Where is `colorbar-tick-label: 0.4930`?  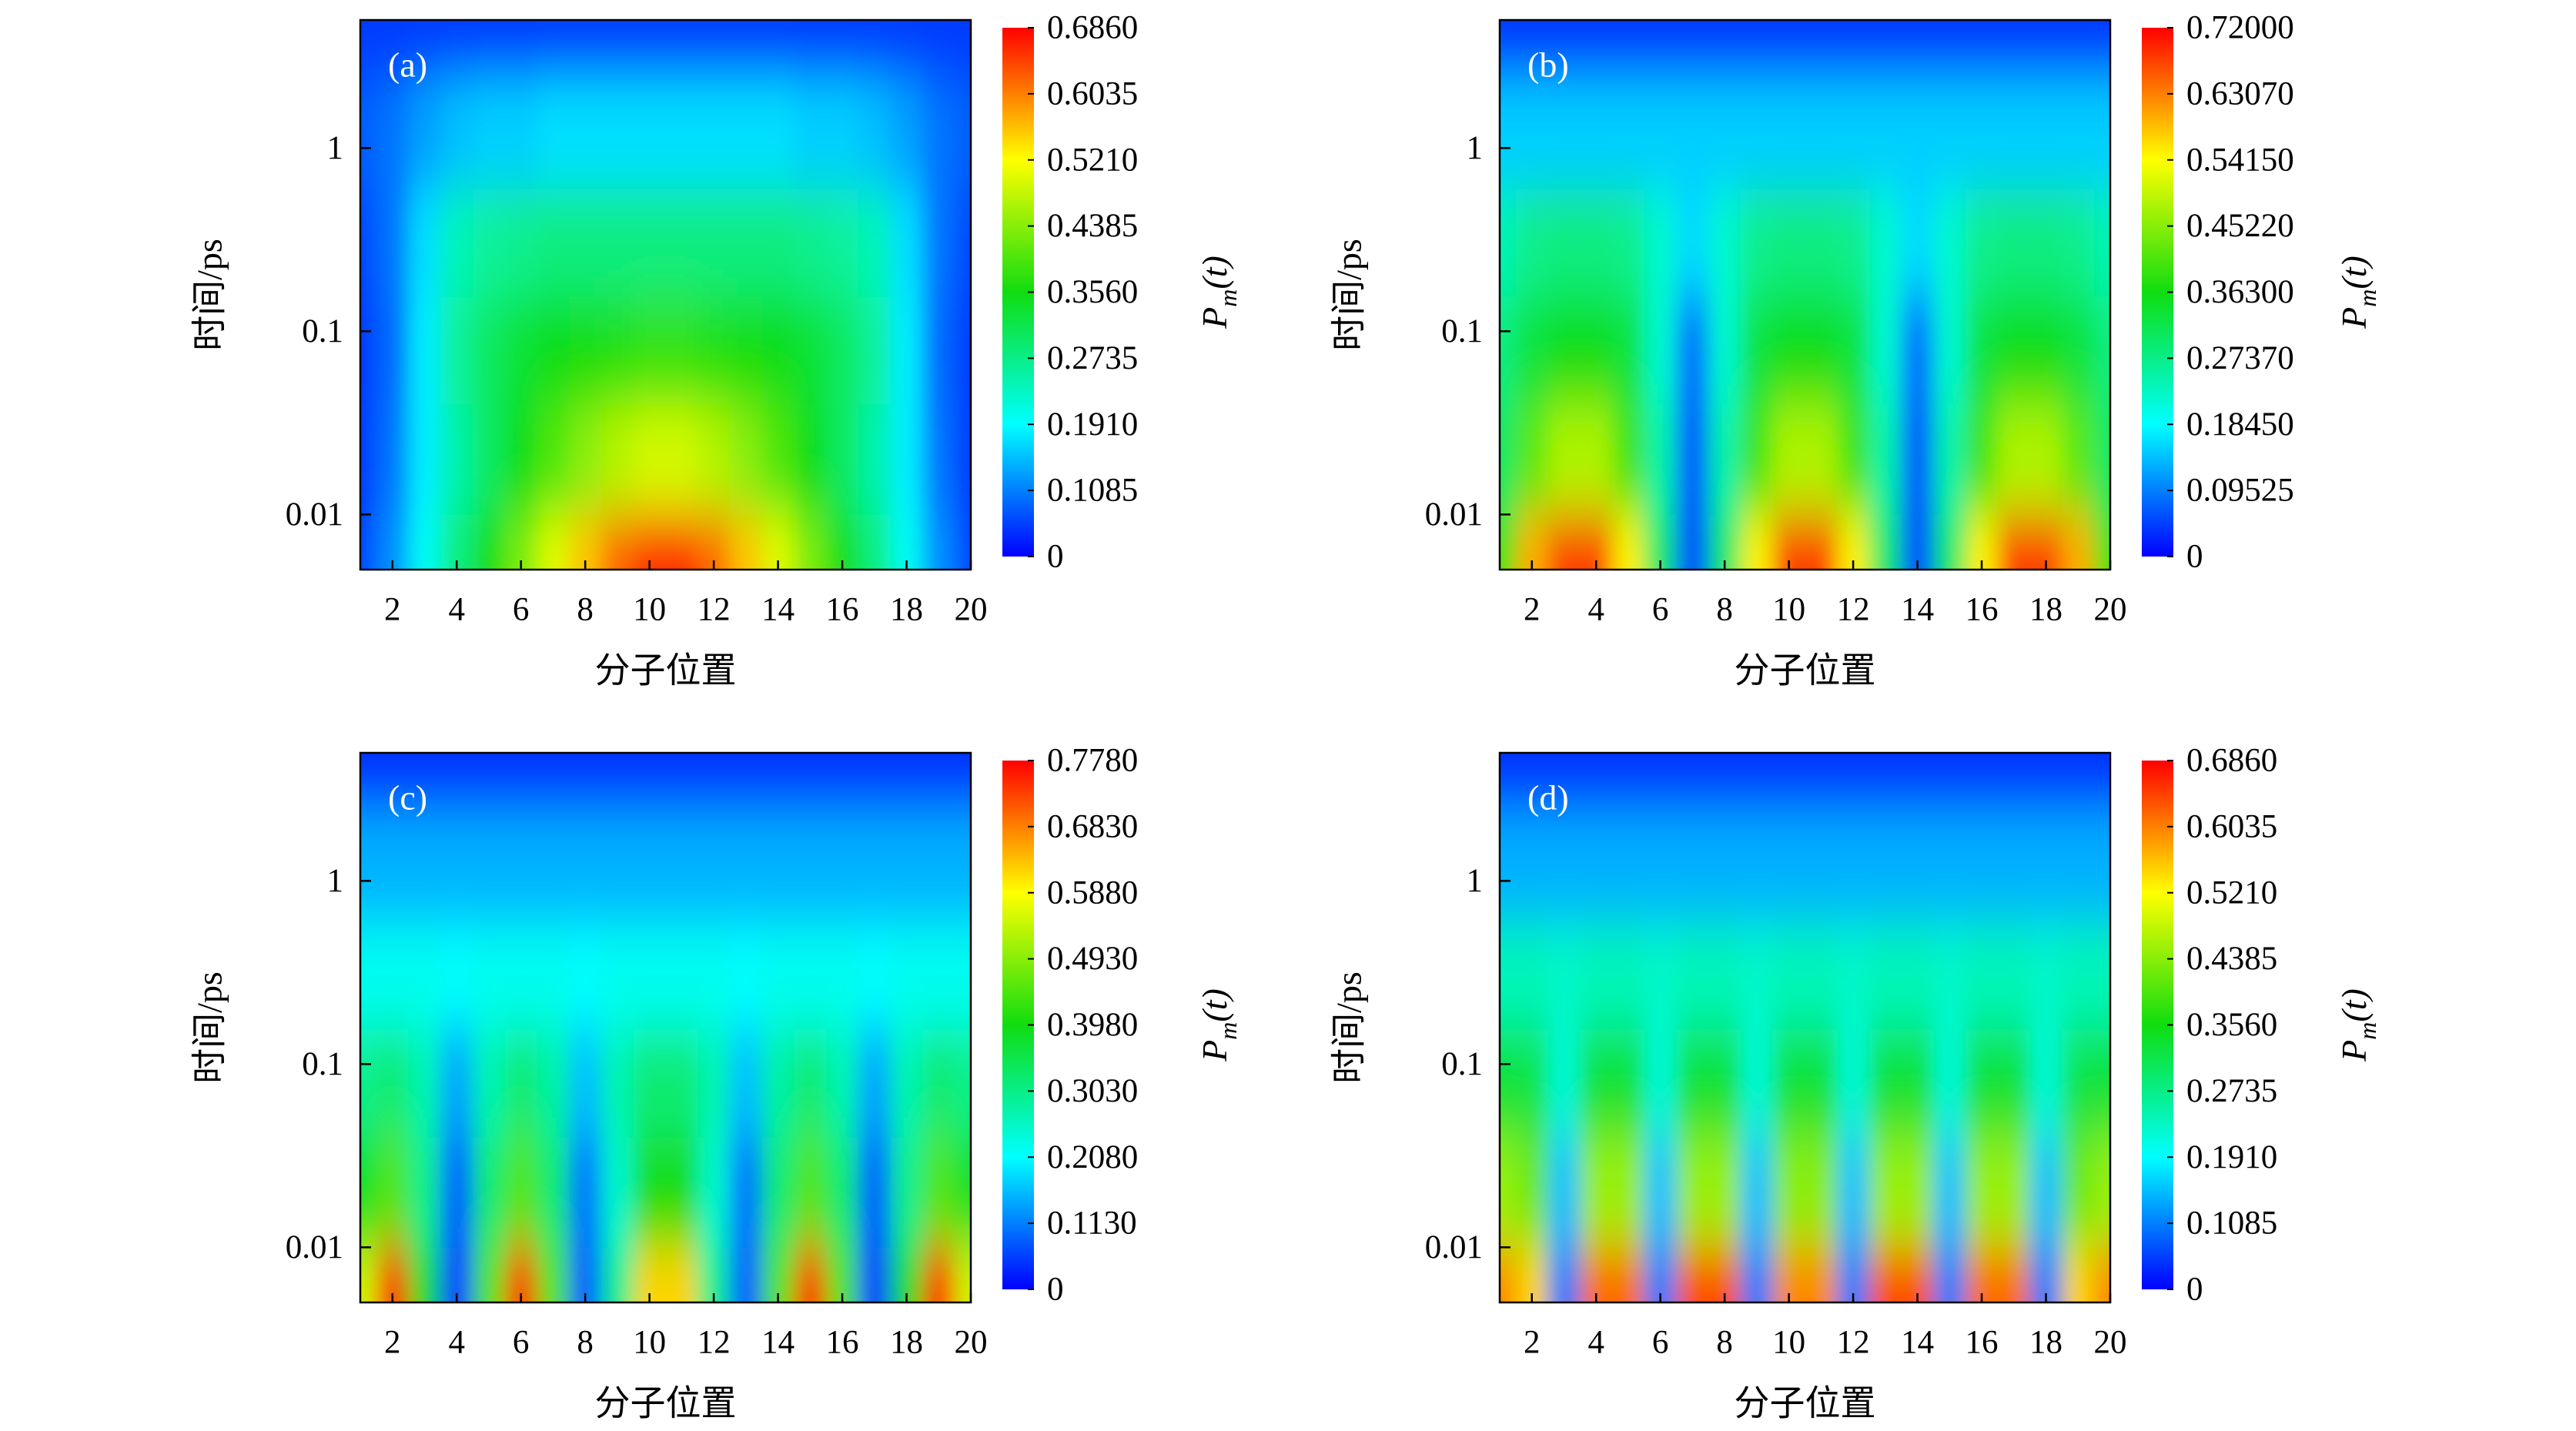
colorbar-tick-label: 0.4930 is located at coordinates (1093, 959).